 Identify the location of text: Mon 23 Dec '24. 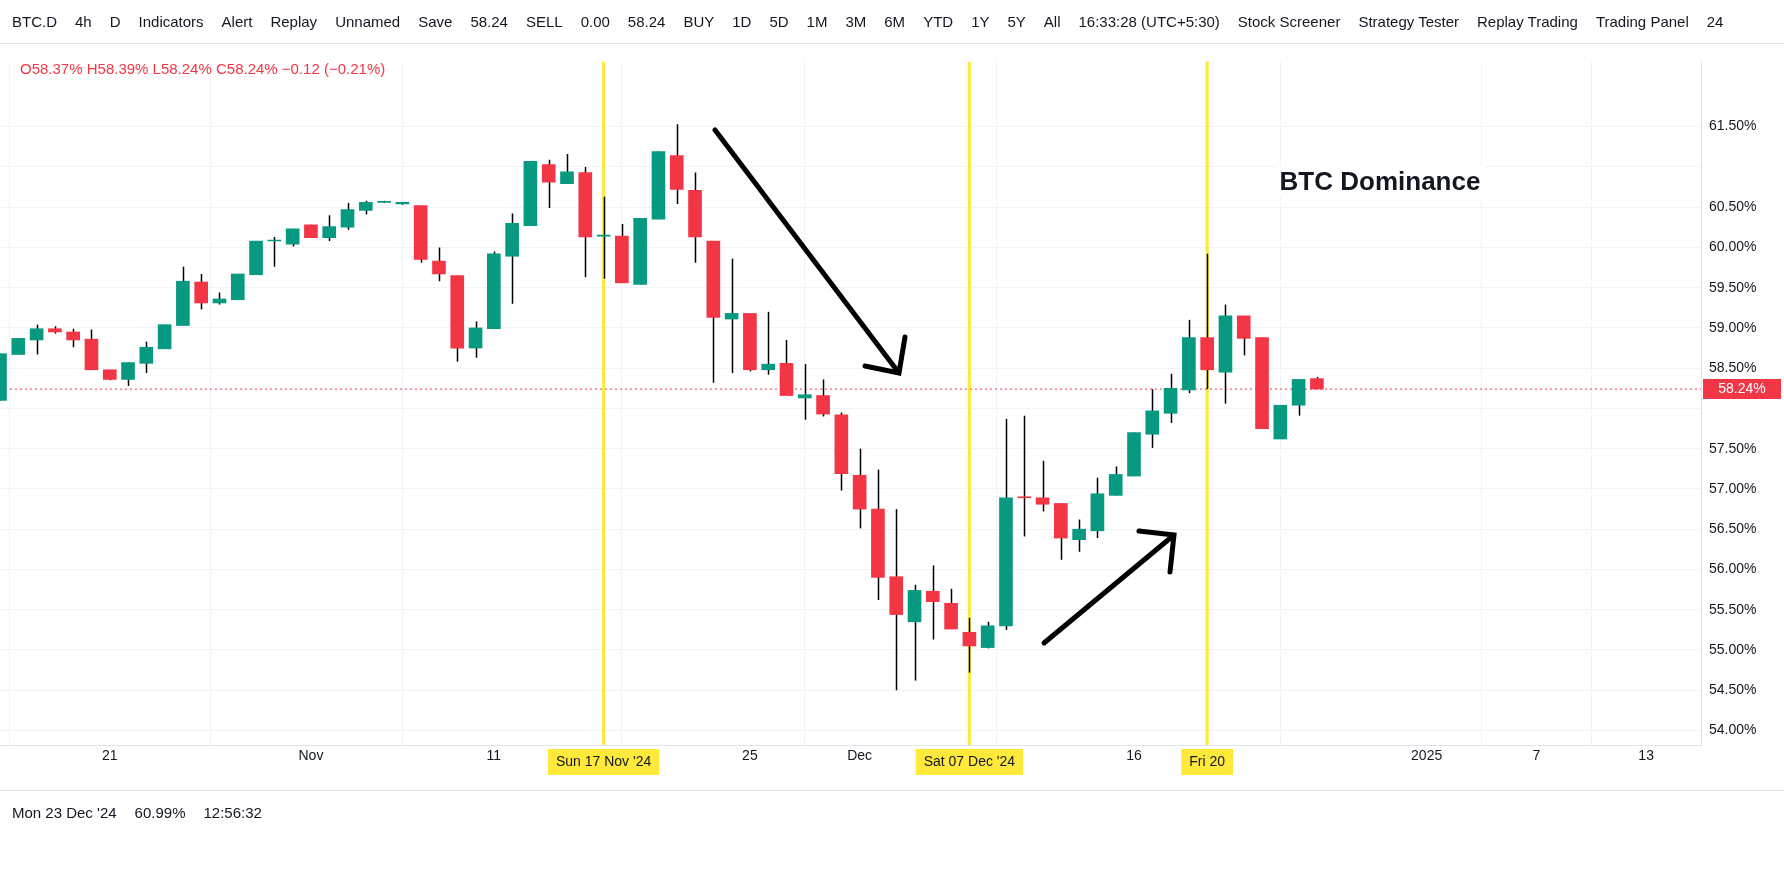
(64, 812).